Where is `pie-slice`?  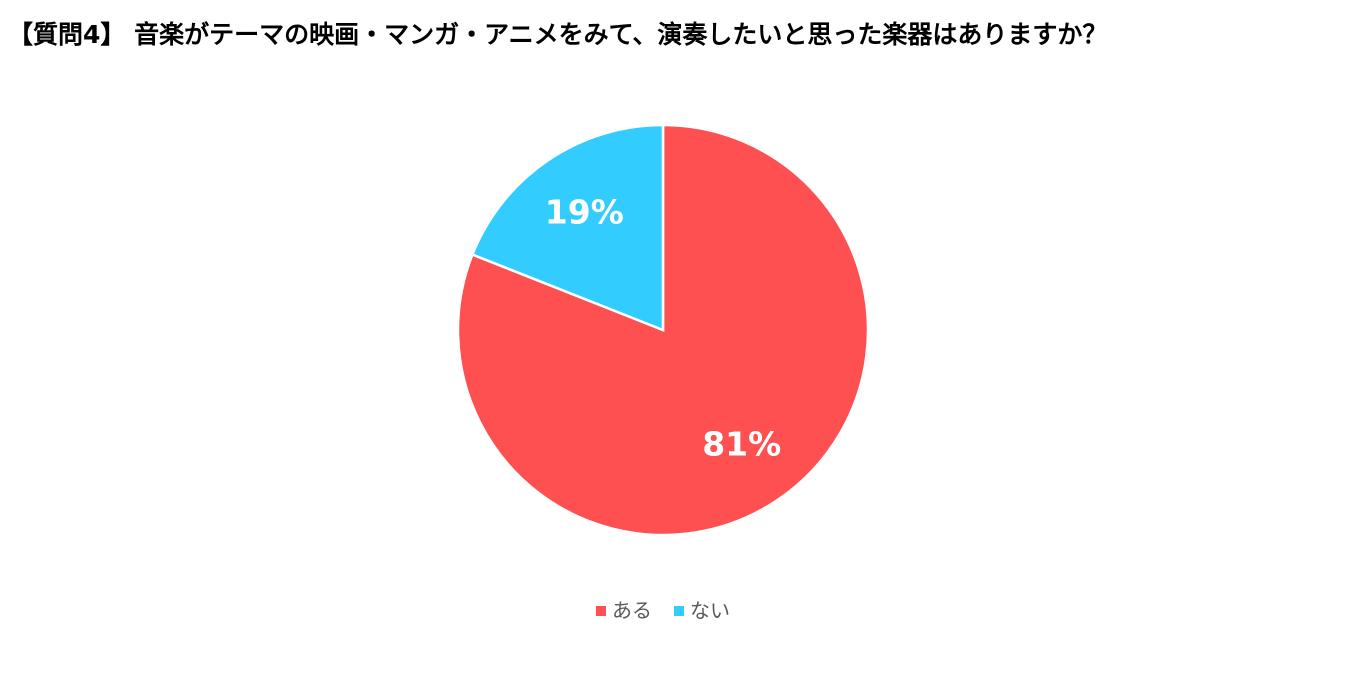
pie-slice is located at coordinates (567, 227).